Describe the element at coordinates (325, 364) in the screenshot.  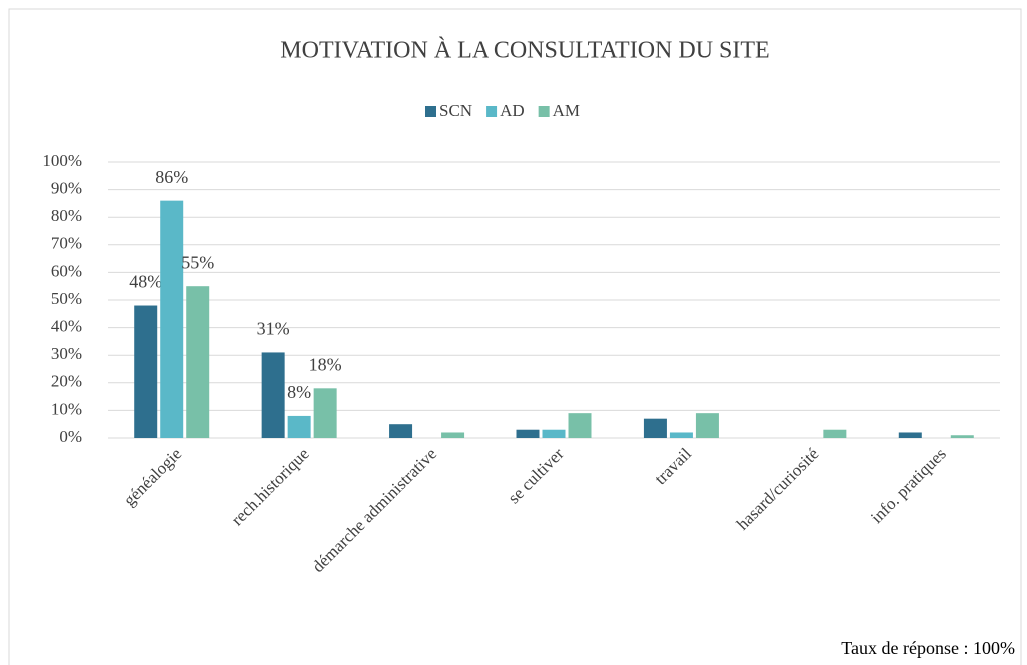
I see `data-label: 18%` at that location.